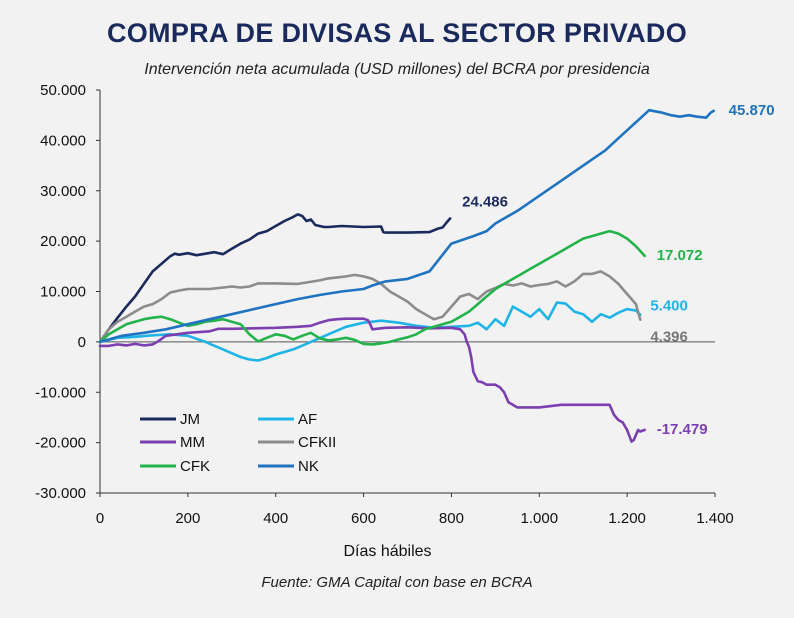  I want to click on end-label-nk: 45.870, so click(752, 110).